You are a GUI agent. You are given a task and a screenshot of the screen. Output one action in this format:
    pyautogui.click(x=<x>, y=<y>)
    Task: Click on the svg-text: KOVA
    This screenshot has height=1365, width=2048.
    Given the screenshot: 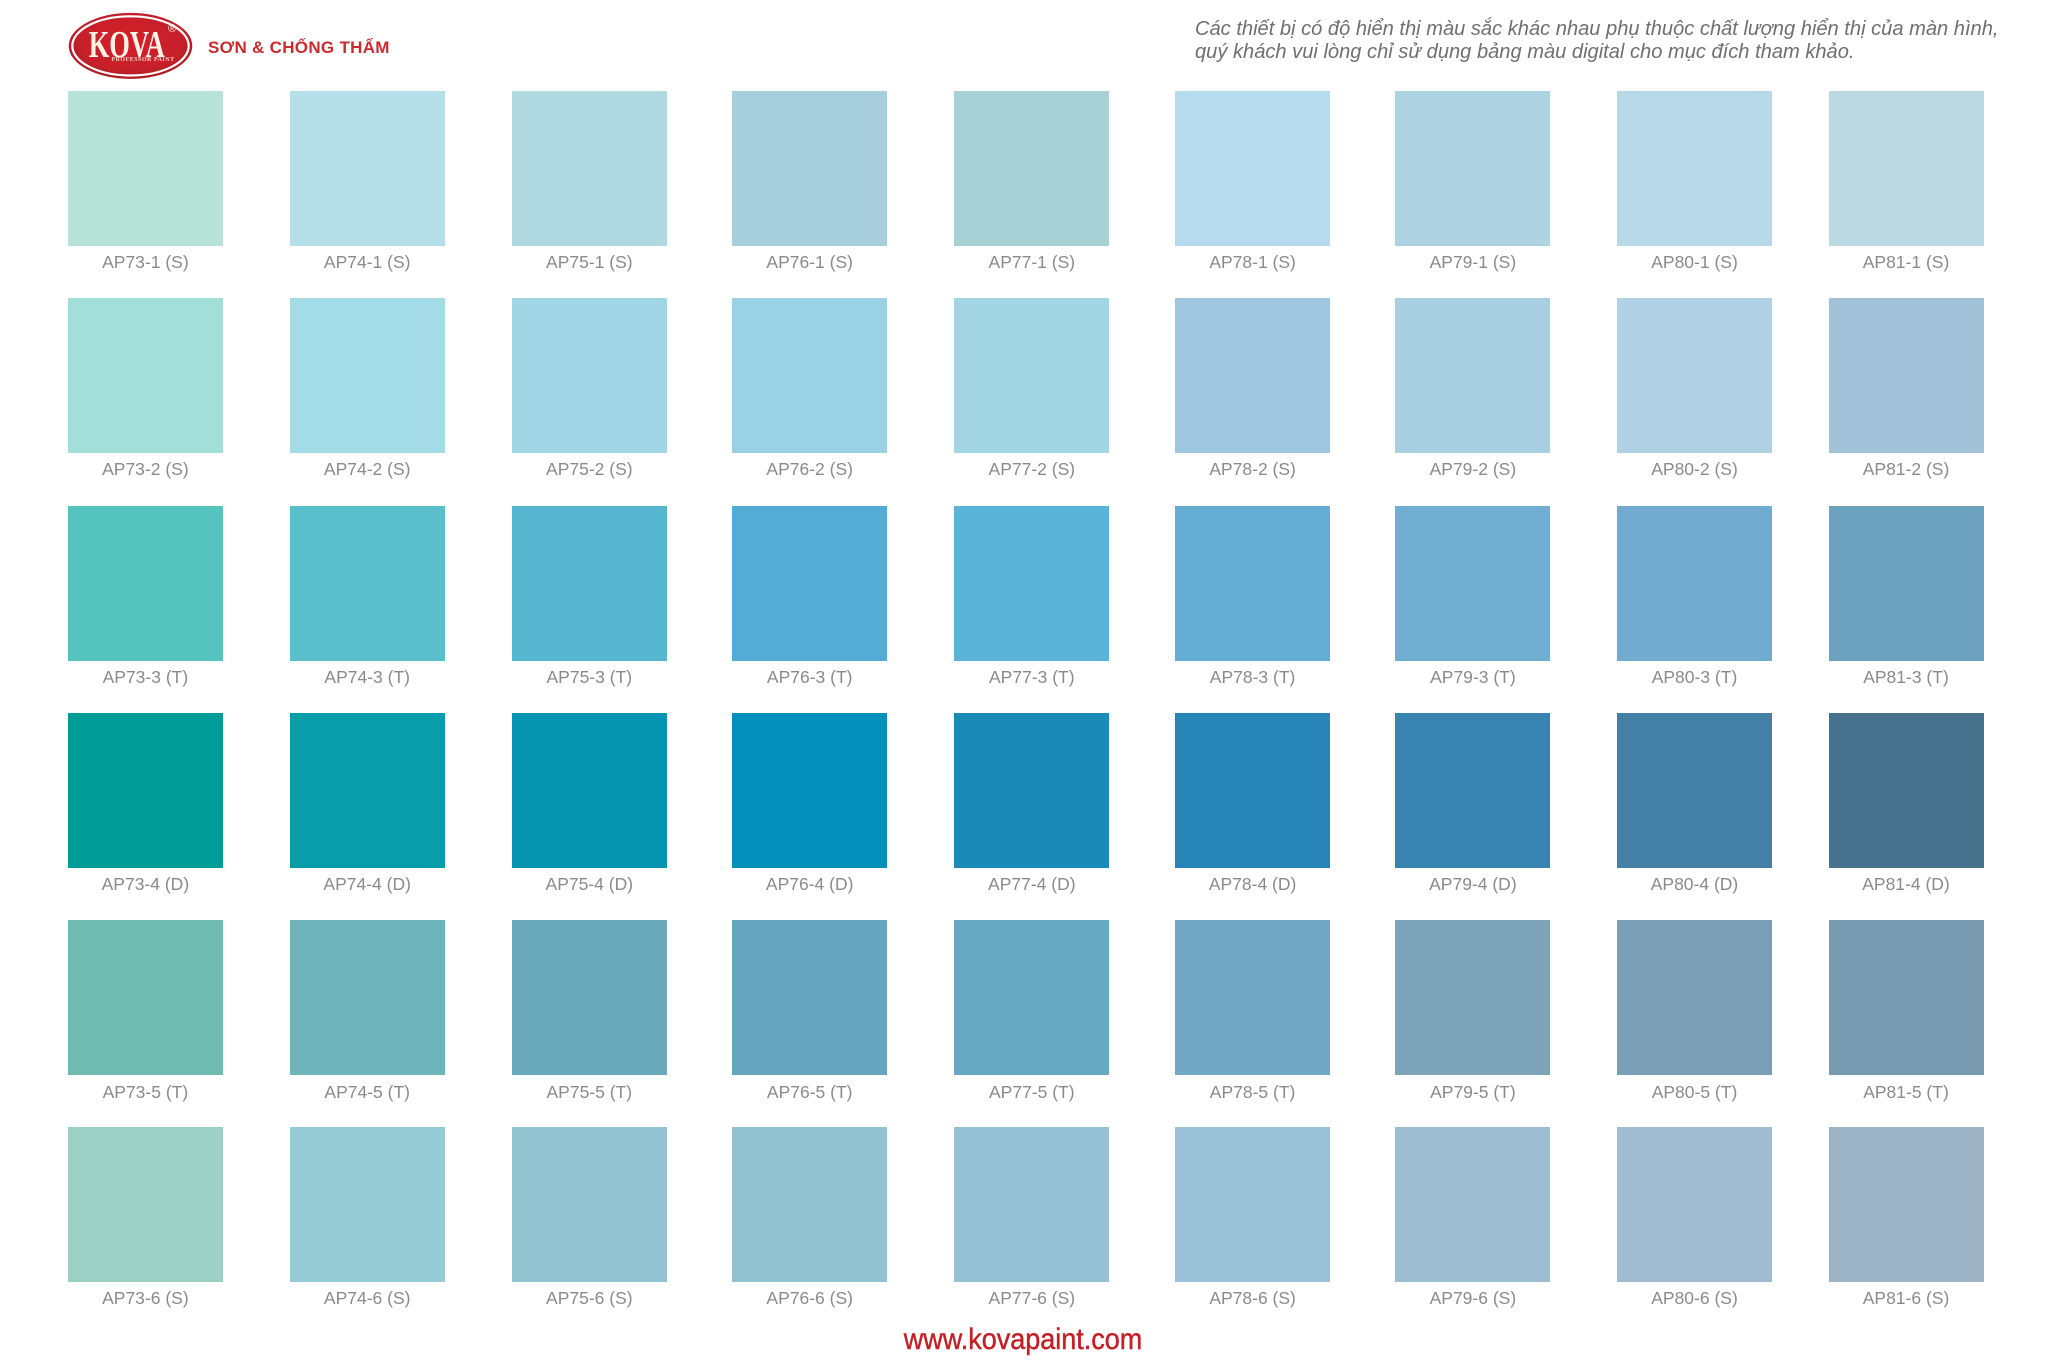 What is the action you would take?
    pyautogui.click(x=127, y=45)
    